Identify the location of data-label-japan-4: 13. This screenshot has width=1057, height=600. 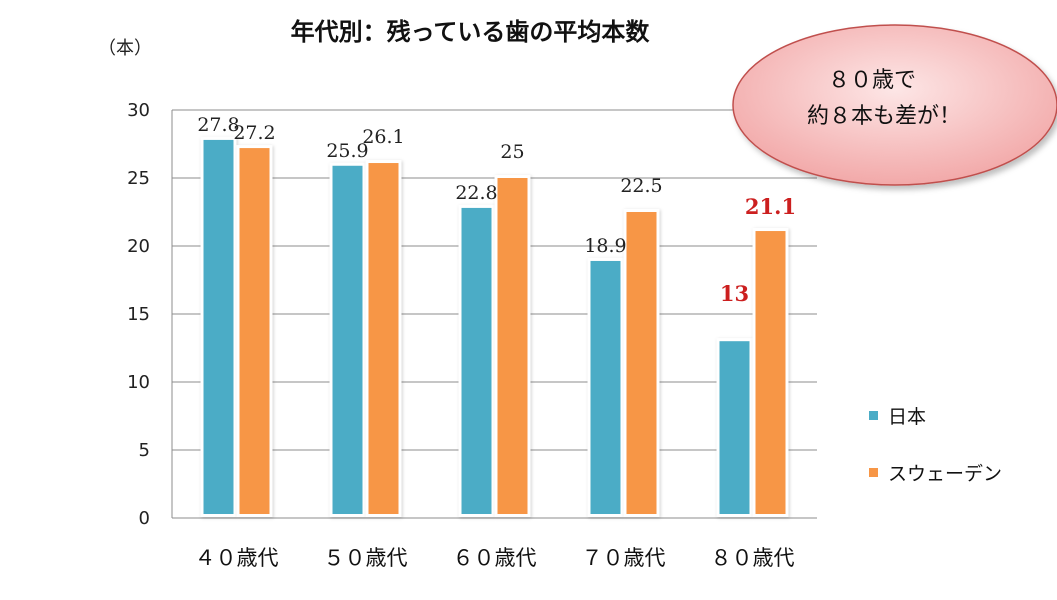
(734, 293).